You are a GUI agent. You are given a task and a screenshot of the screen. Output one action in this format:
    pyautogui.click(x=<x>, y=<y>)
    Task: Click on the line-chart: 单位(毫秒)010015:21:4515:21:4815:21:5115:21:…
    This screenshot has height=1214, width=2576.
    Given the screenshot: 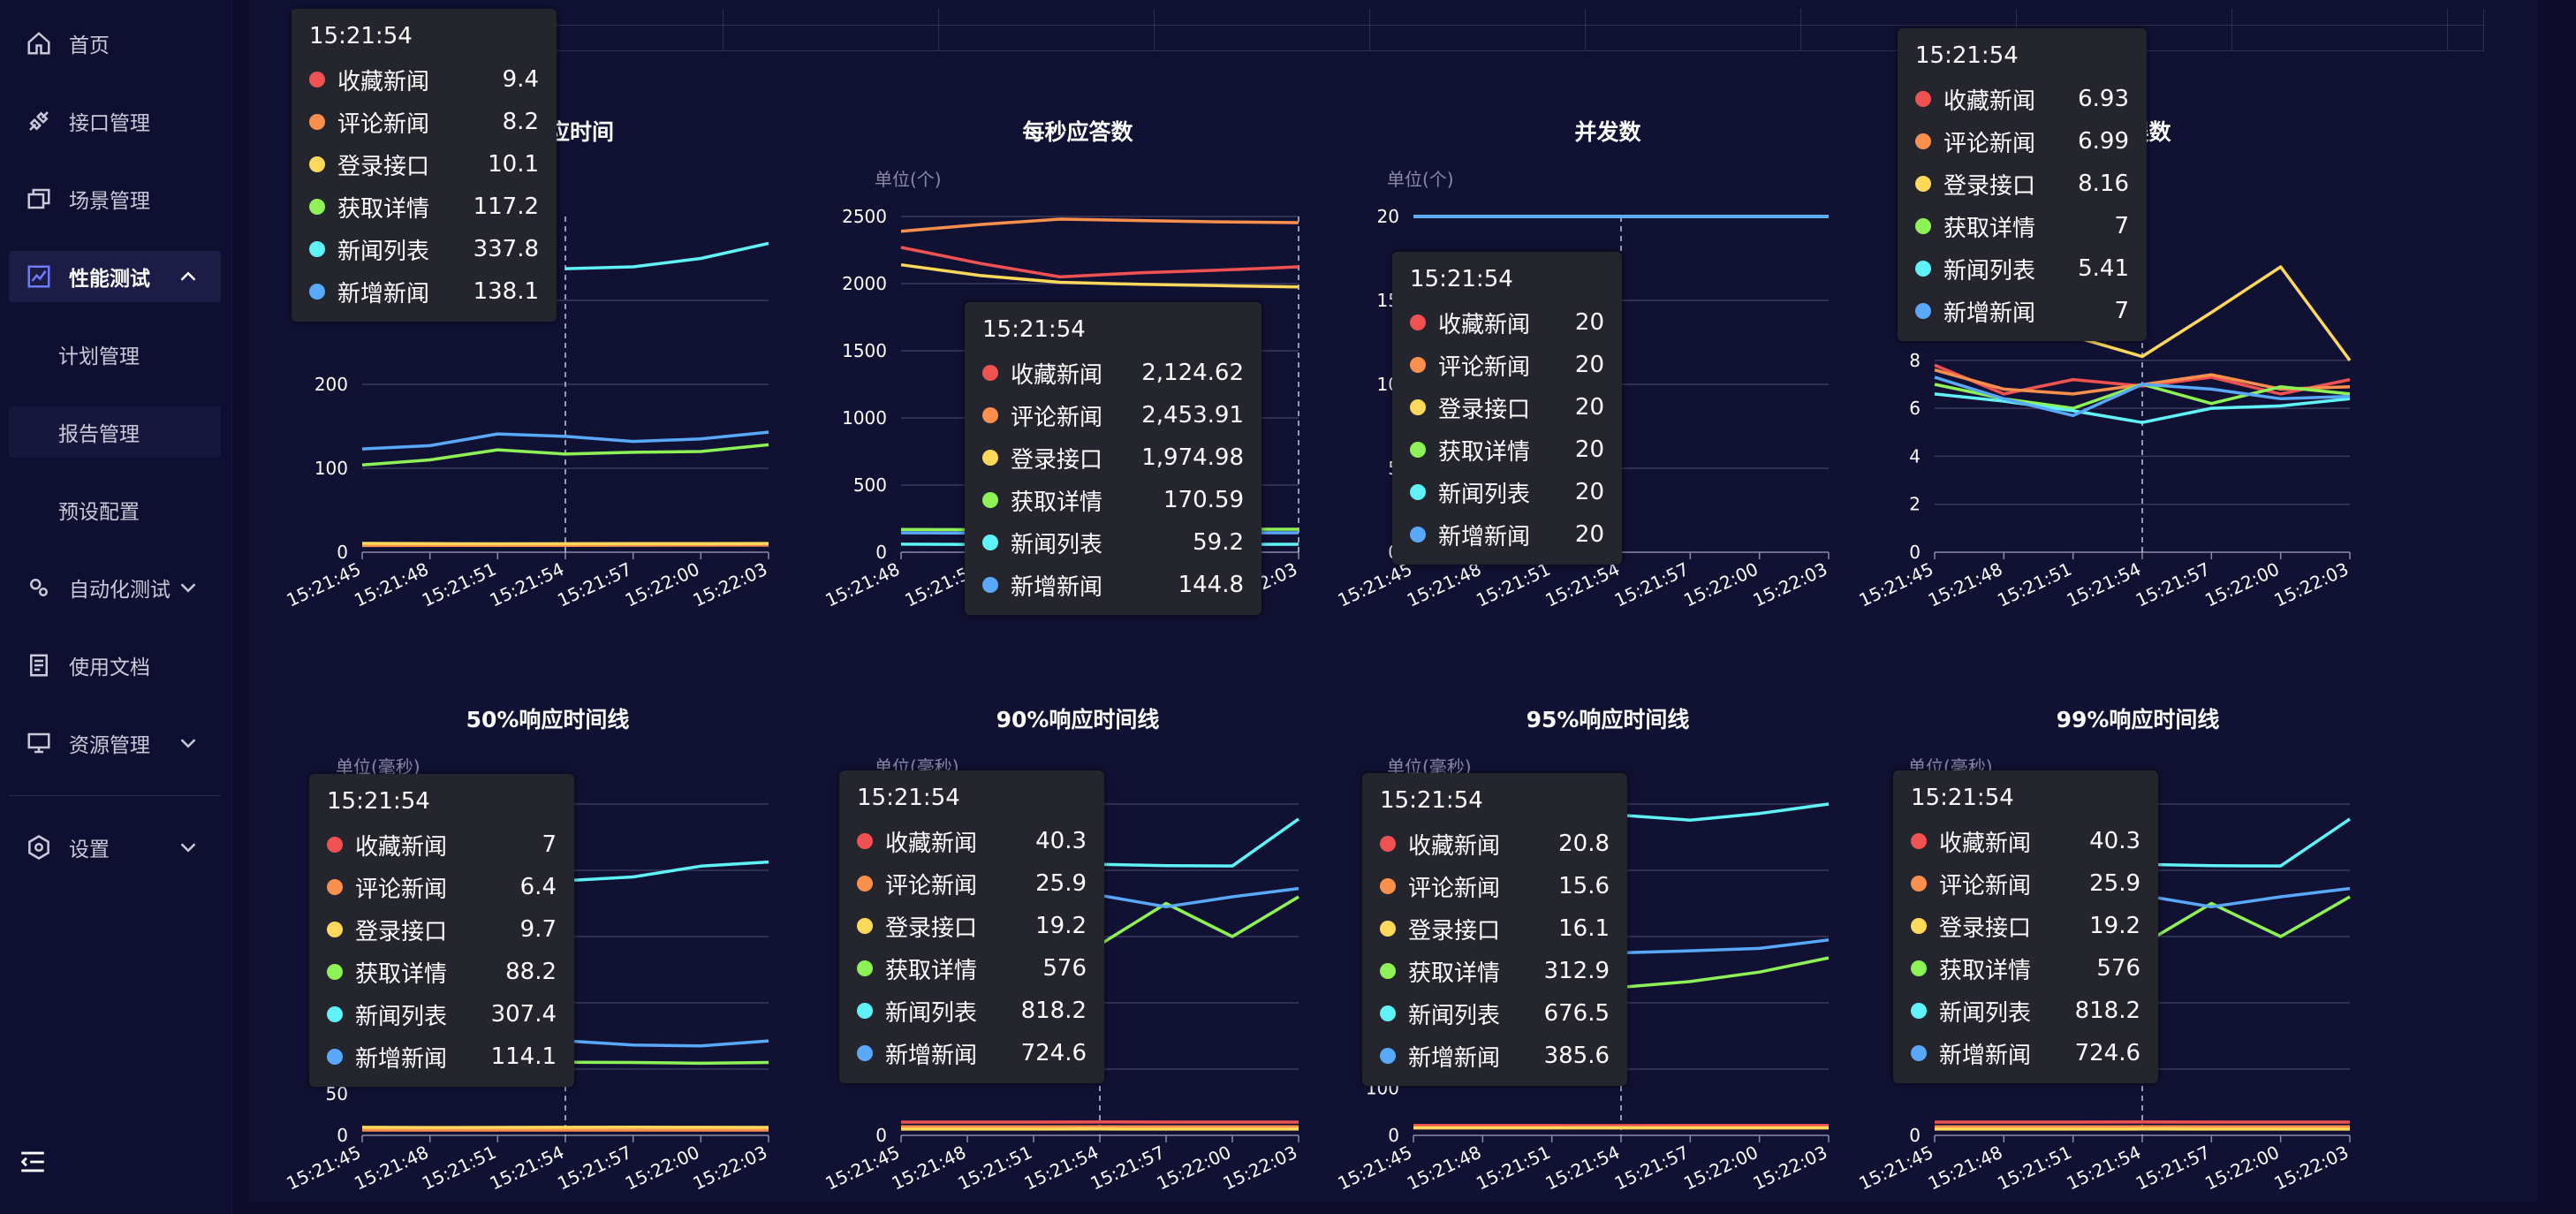 What is the action you would take?
    pyautogui.click(x=1595, y=954)
    